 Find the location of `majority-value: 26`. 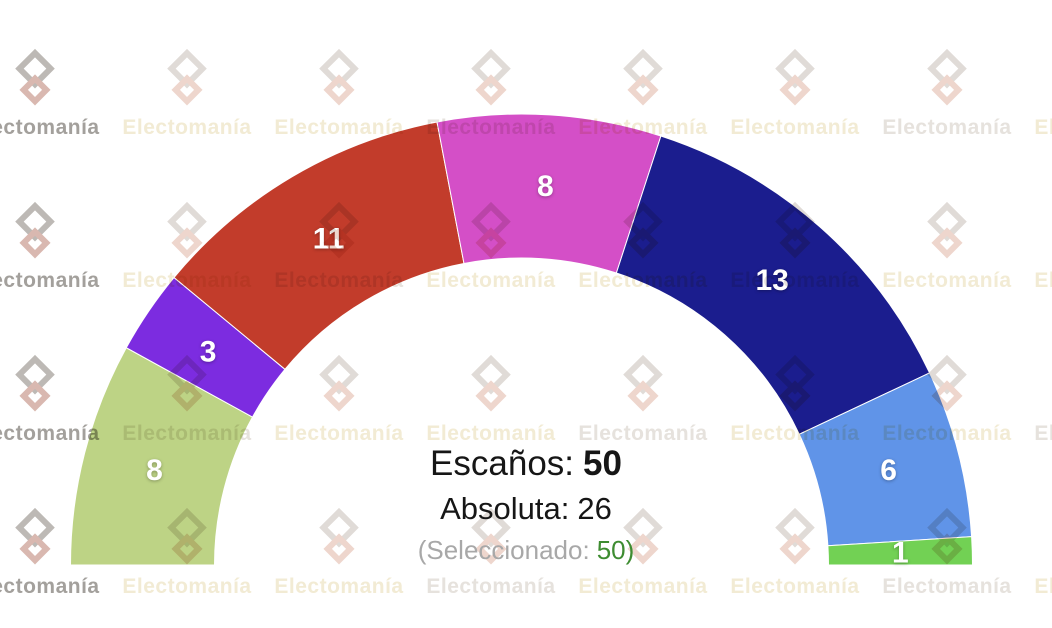

majority-value: 26 is located at coordinates (594, 509).